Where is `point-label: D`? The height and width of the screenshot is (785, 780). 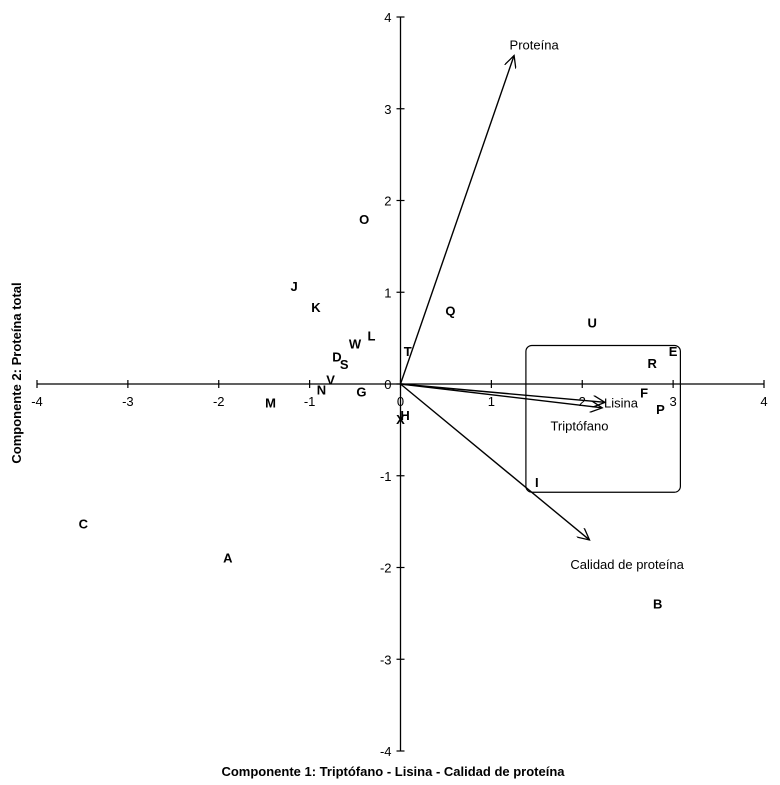 point-label: D is located at coordinates (336, 356).